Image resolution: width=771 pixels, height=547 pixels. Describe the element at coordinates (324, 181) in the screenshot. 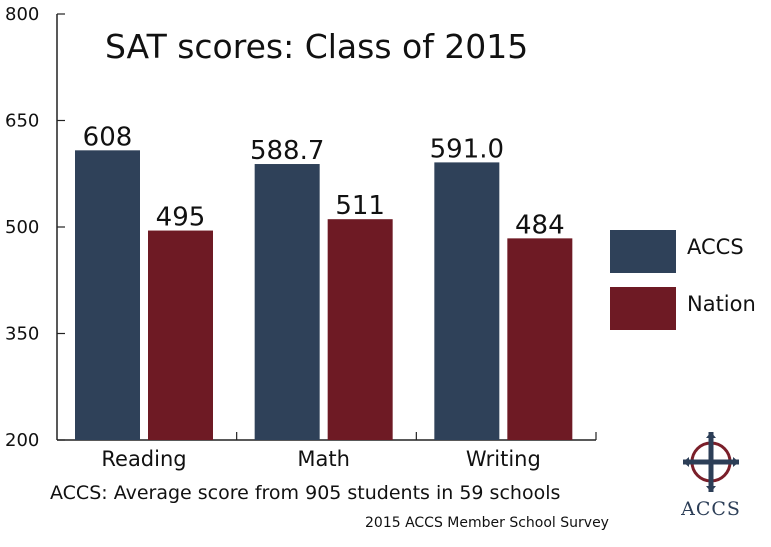

I see `data-labels: 608 495 588.7 511 591.0 484` at that location.